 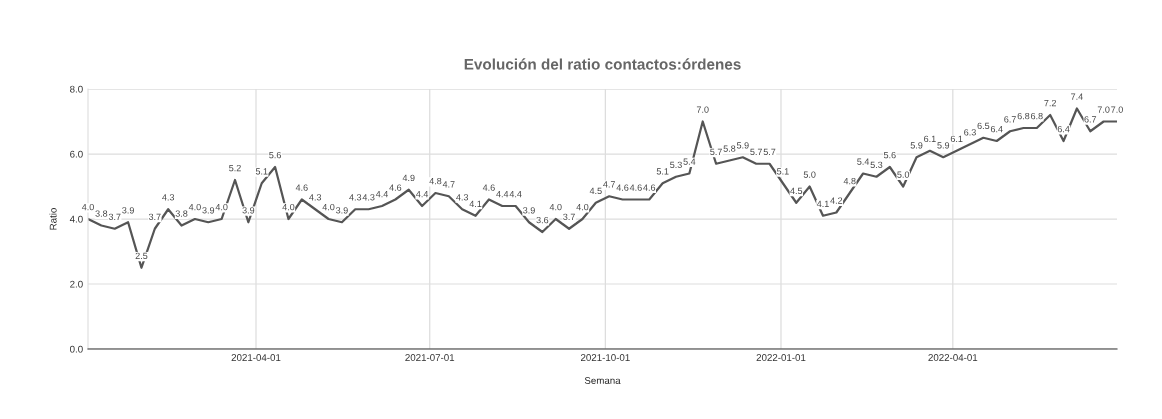 What do you see at coordinates (602, 380) in the screenshot?
I see `x-axis-title: Semana` at bounding box center [602, 380].